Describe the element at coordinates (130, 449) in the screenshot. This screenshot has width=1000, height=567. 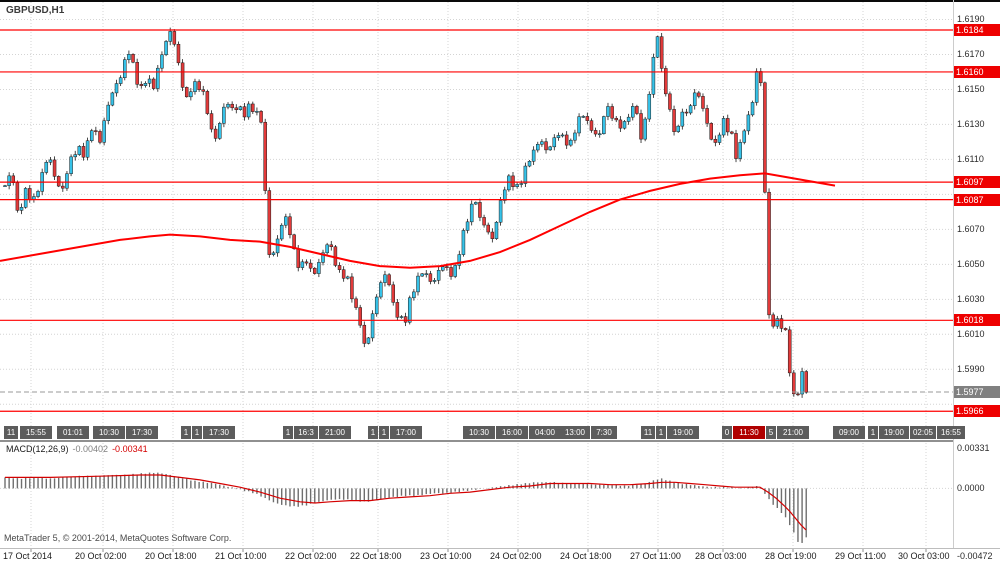
I see `macd-signal-value: -0.00341` at that location.